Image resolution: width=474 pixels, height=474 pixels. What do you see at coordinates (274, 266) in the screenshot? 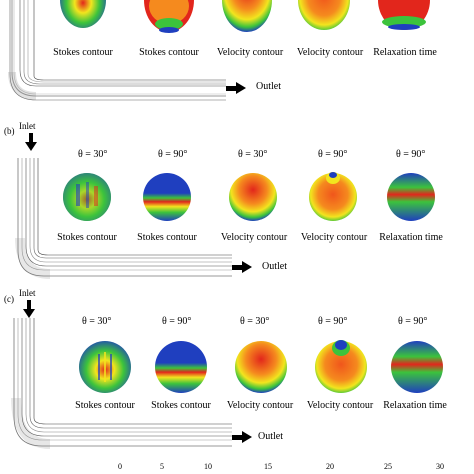
I see `outlet-label-b: Outlet` at bounding box center [274, 266].